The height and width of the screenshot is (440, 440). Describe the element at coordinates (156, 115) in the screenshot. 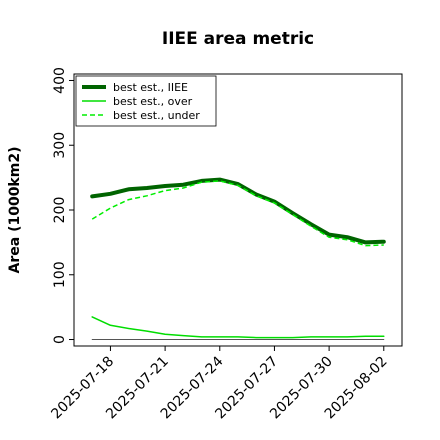

I see `legend-label: best est., under` at that location.